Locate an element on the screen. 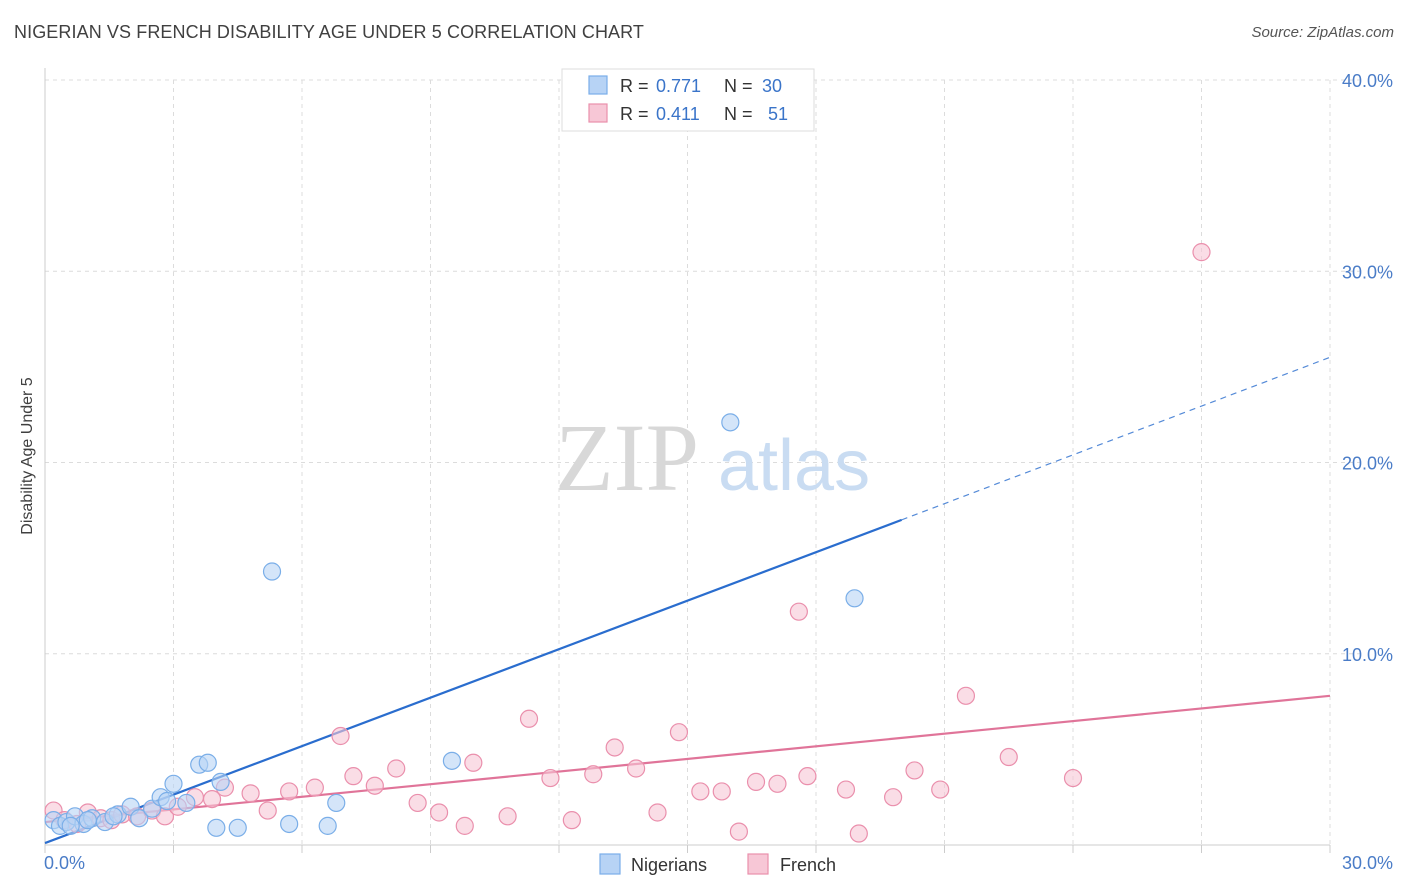 The image size is (1406, 892). y-tick-label-2: 30.0% is located at coordinates (1367, 272).